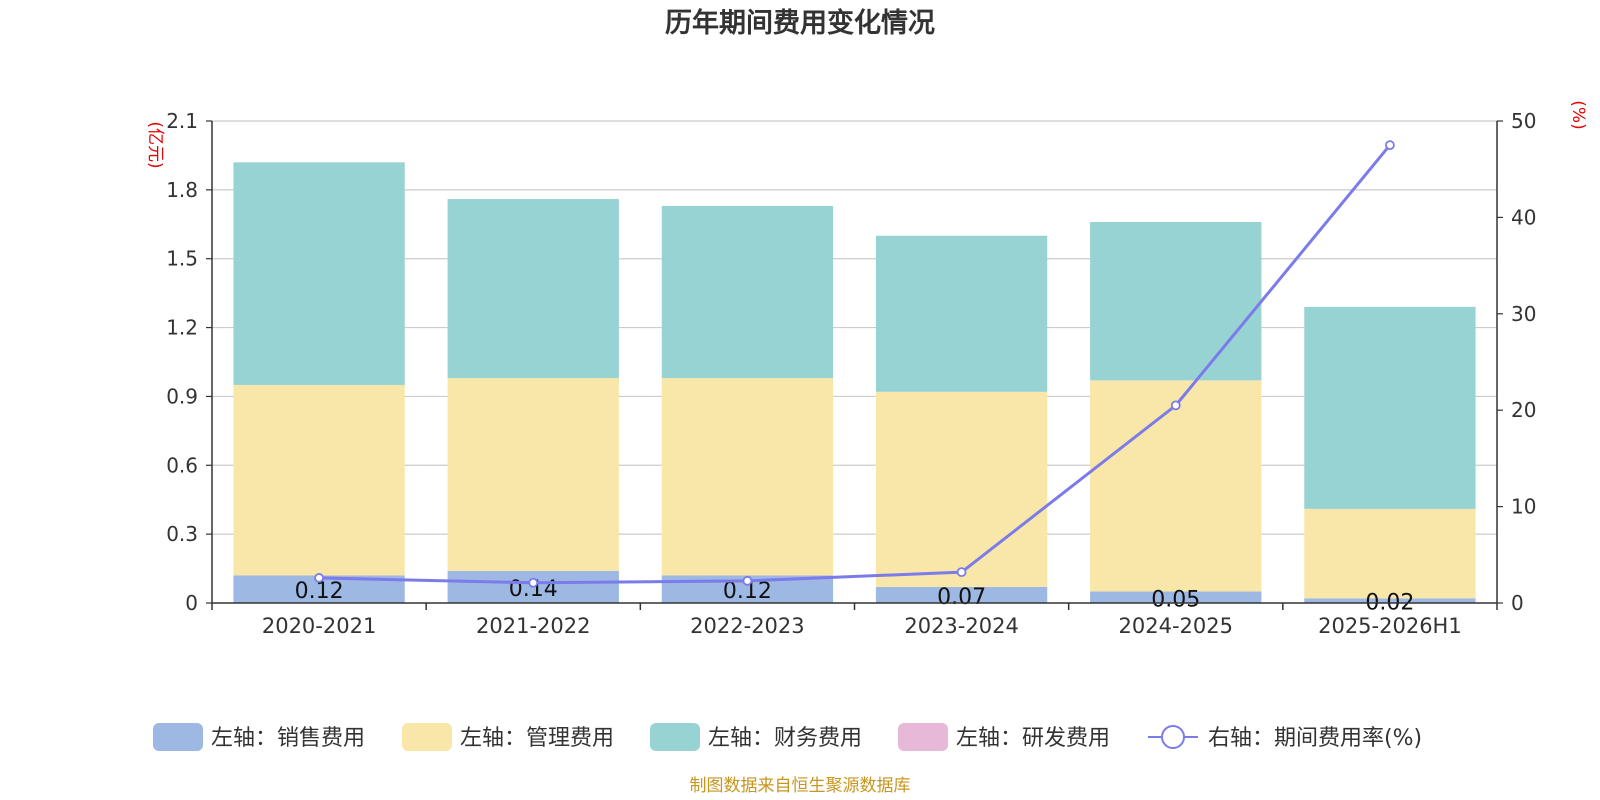 The image size is (1600, 800). What do you see at coordinates (182, 328) in the screenshot?
I see `left-axis-tick-label: 1.2` at bounding box center [182, 328].